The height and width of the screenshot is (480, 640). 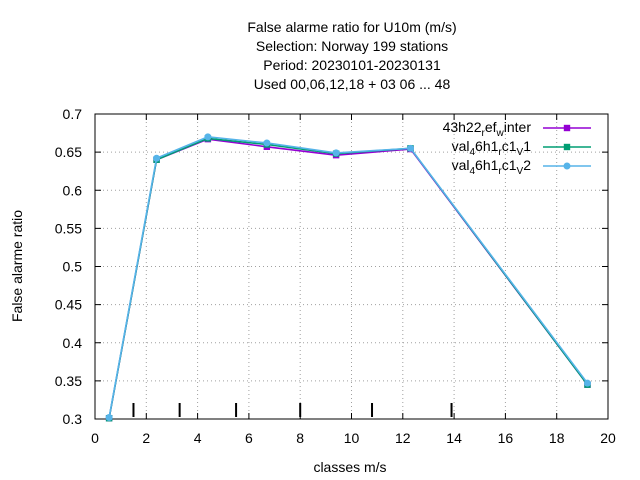 What do you see at coordinates (73, 343) in the screenshot?
I see `y-tick-label: 0.4` at bounding box center [73, 343].